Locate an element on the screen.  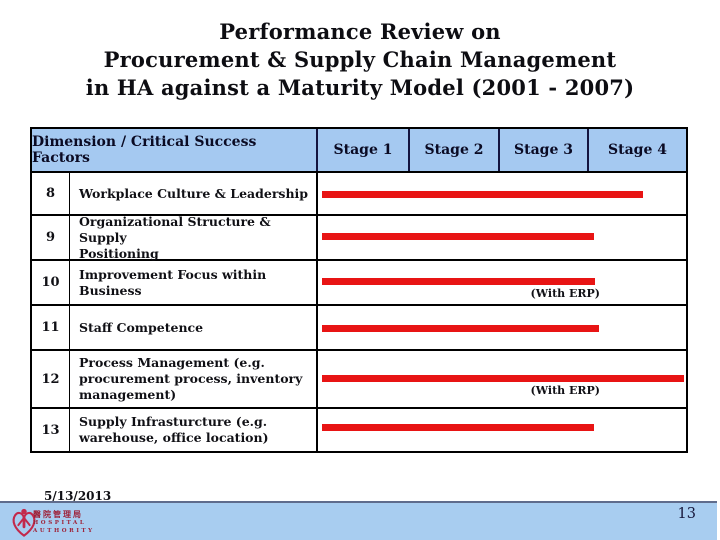
header-cell-stage-1: Stage 1 is located at coordinates (364, 150).